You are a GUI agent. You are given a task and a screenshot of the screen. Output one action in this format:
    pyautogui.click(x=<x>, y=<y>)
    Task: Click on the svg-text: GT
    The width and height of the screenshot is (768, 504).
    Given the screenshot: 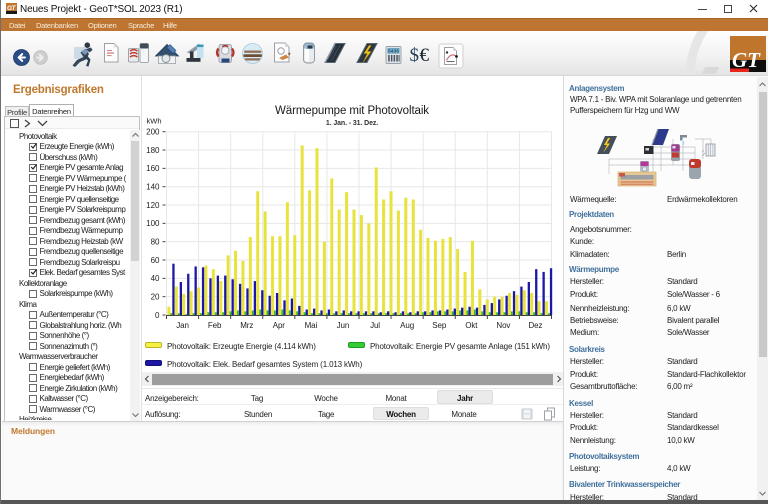 What is the action you would take?
    pyautogui.click(x=746, y=60)
    